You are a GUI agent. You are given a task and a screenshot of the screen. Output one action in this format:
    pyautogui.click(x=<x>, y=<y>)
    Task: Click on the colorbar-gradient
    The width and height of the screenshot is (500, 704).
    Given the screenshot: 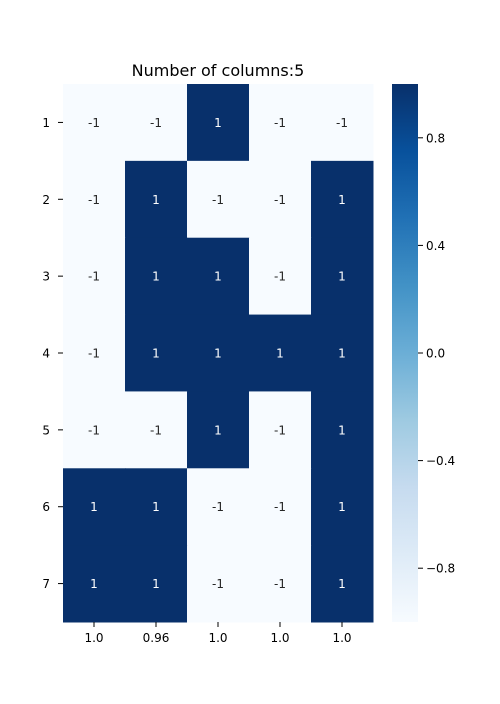 What is the action you would take?
    pyautogui.click(x=405, y=353)
    